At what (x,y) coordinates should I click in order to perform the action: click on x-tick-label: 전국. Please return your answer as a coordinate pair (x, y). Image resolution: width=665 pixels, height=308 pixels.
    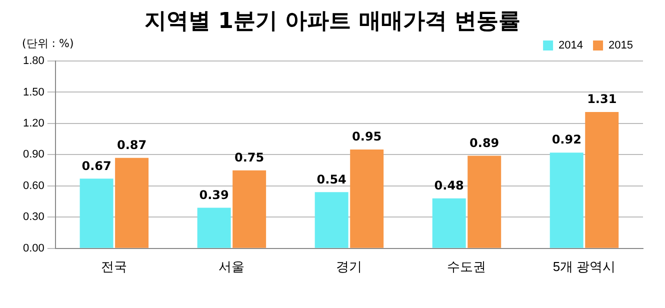
    Looking at the image, I should click on (114, 266).